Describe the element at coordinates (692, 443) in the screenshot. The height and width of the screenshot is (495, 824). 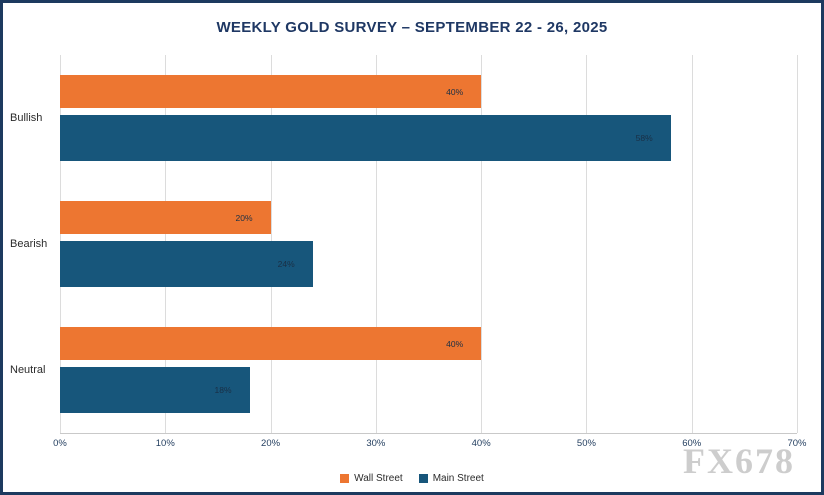
I see `x-tick-label: 60%` at that location.